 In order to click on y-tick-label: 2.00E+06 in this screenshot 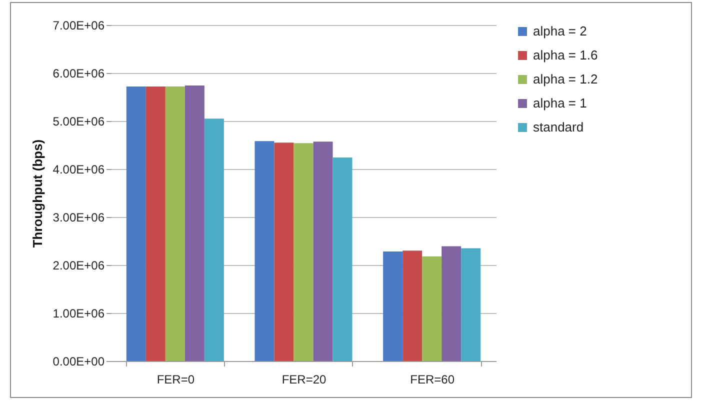, I will do `click(78, 265)`.